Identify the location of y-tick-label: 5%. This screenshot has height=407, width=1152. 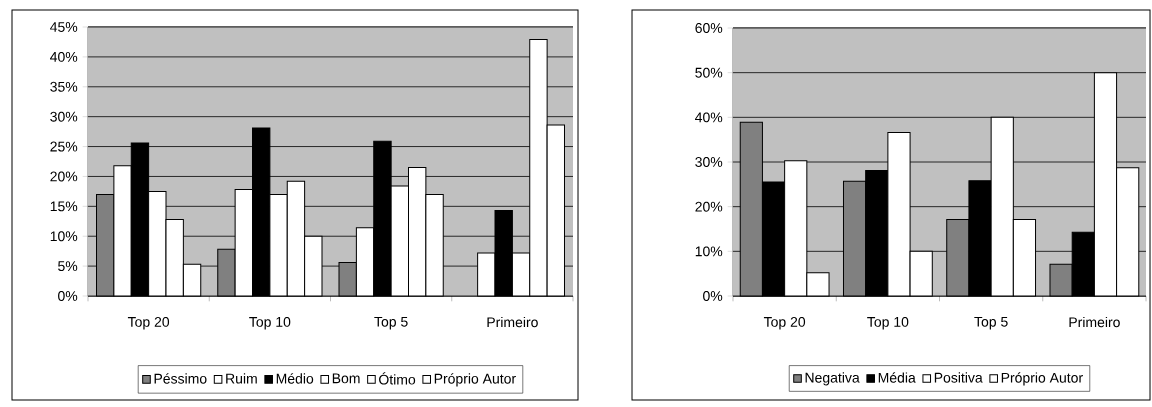
(68, 266).